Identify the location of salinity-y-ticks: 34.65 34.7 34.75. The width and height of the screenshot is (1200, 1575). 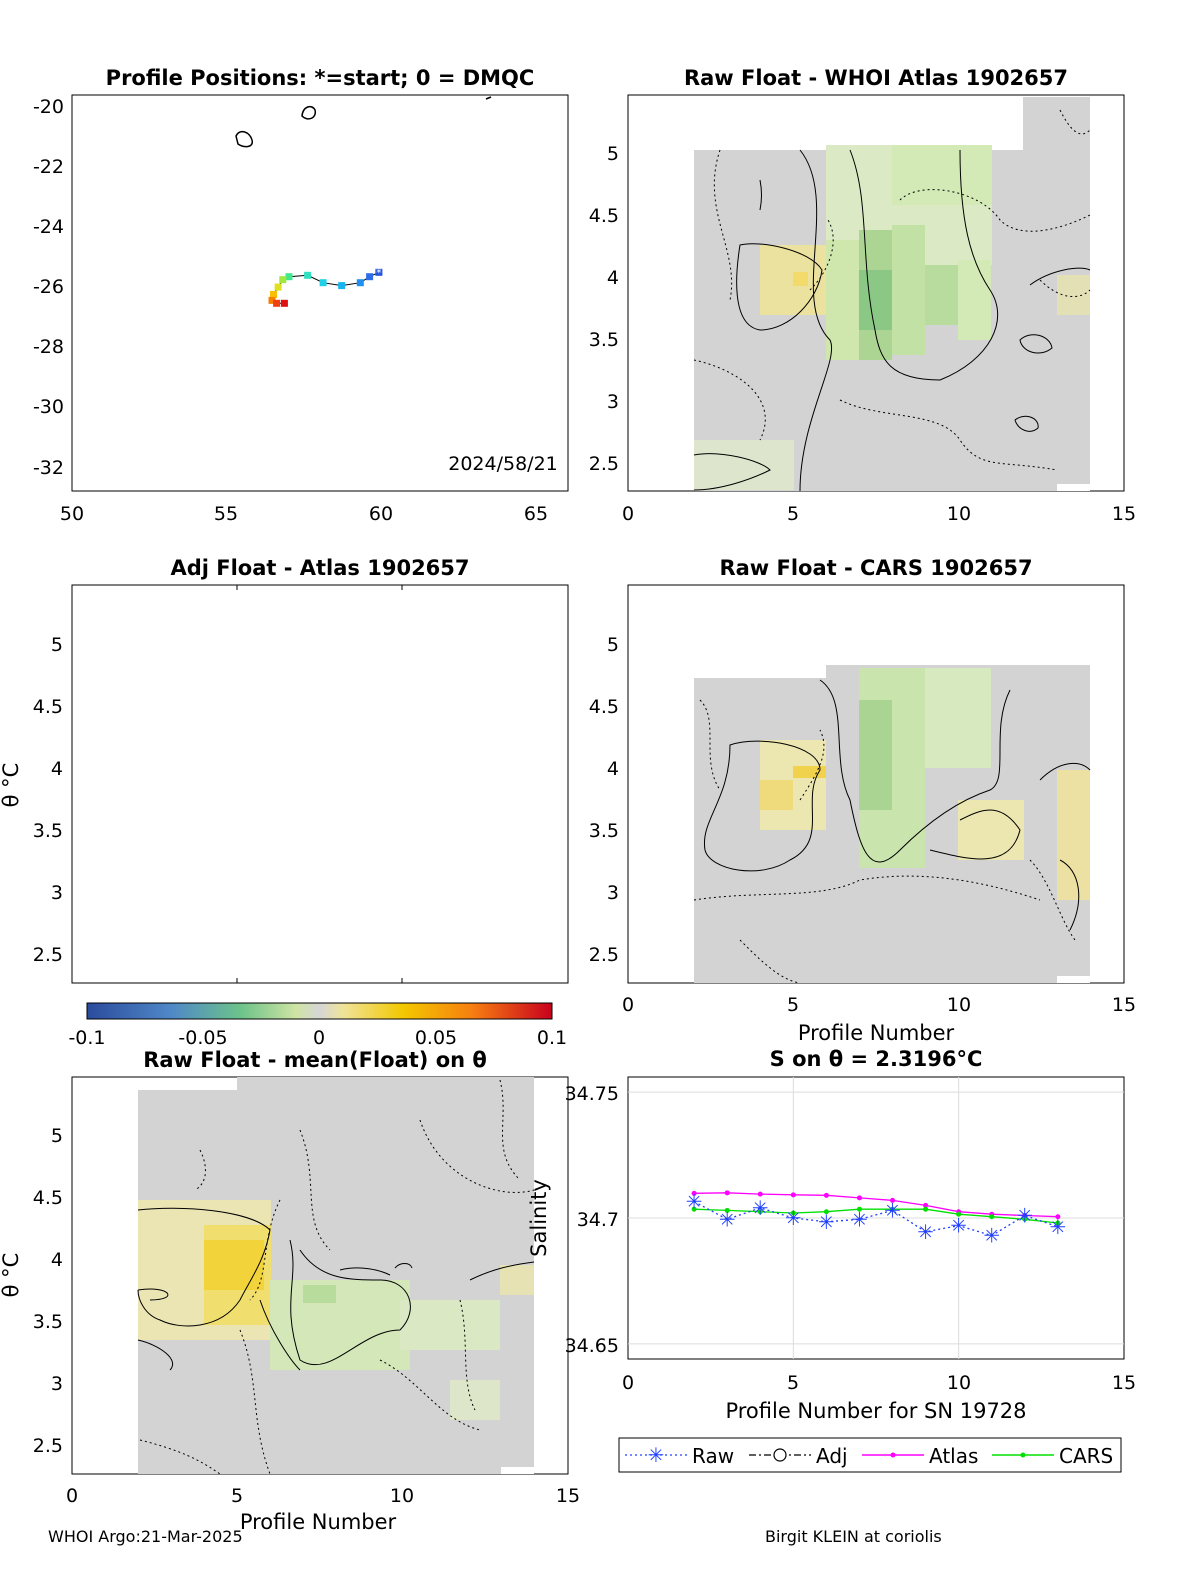
(592, 1220).